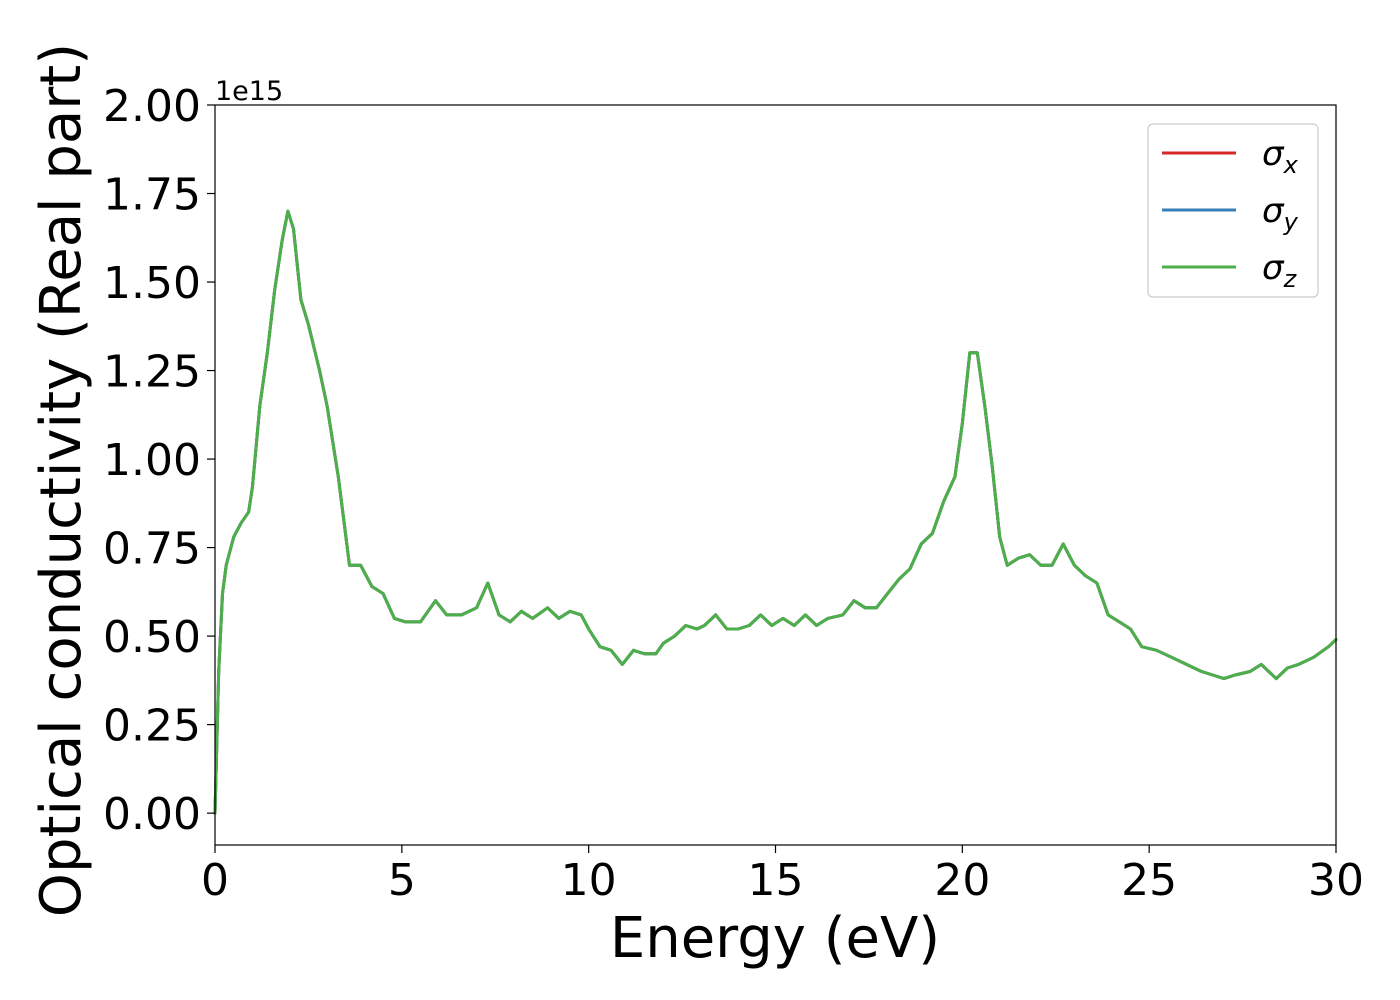 This screenshot has width=1400, height=1000. What do you see at coordinates (152, 549) in the screenshot?
I see `y-tick-label: 0.75` at bounding box center [152, 549].